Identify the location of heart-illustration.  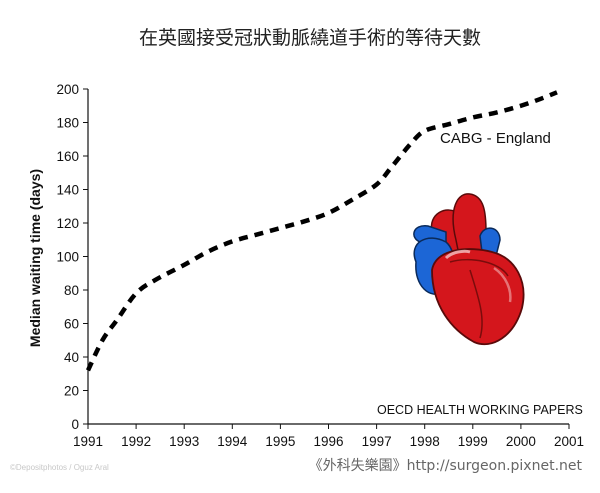
(469, 269).